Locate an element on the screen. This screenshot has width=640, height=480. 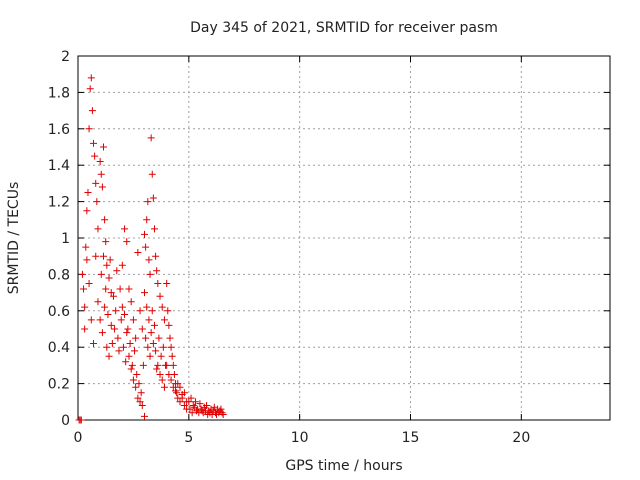
x-tick-label: 10 is located at coordinates (300, 438).